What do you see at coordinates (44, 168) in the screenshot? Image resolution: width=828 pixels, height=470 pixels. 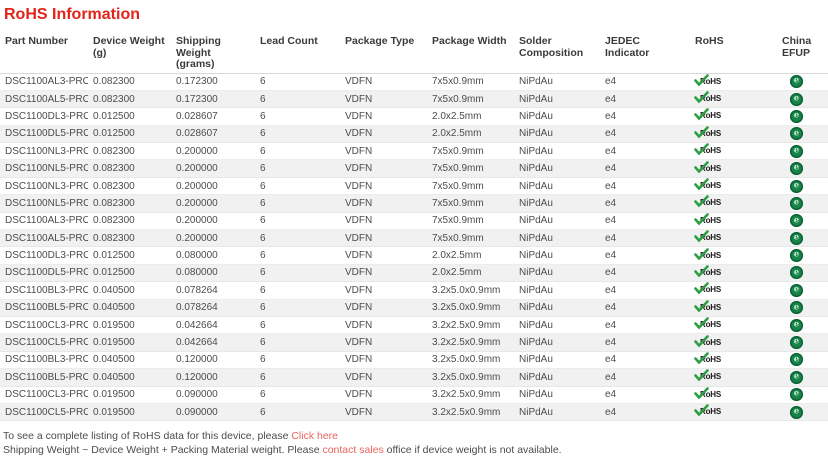 I see `cell-part-number: DSC1100NL5-PROG` at bounding box center [44, 168].